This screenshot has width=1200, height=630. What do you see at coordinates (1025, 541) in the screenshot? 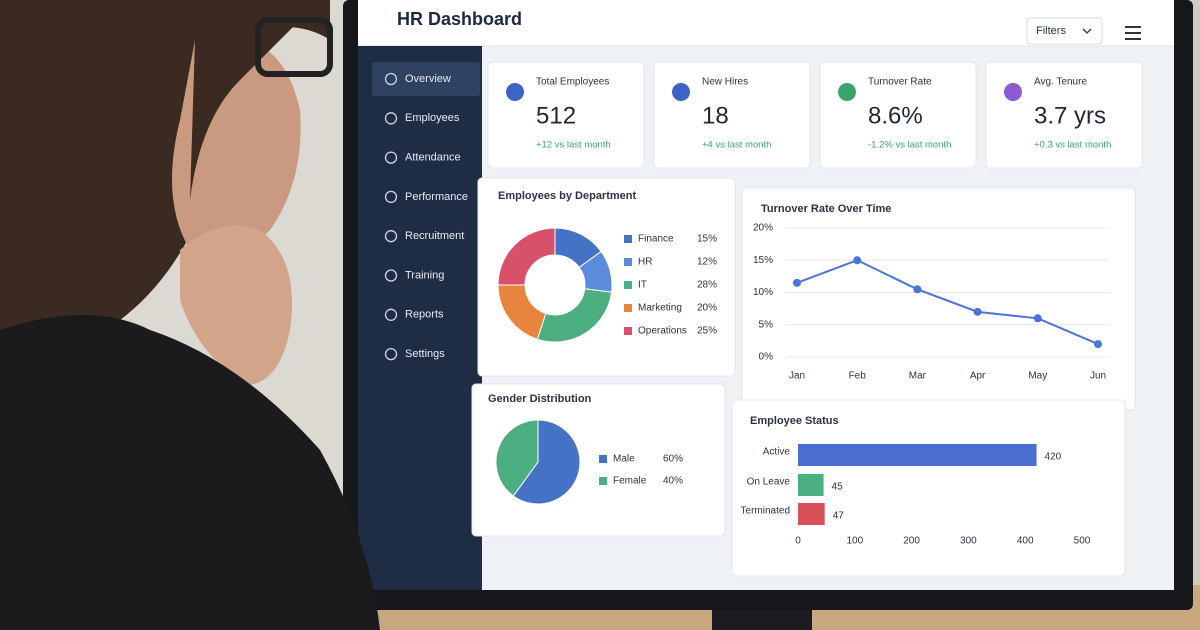
I see `x-tick-label: 400` at bounding box center [1025, 541].